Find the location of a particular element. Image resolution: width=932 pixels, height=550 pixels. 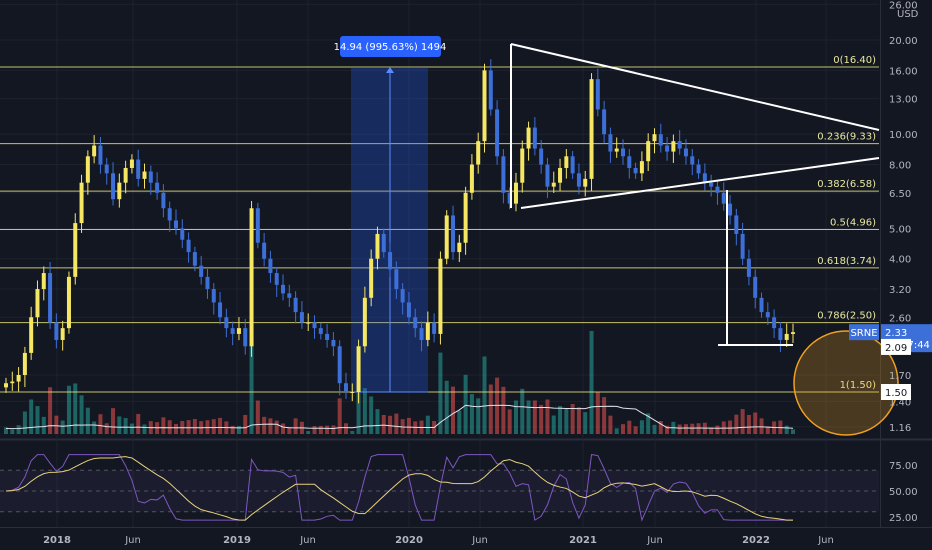

y-tick-label: 16.00 is located at coordinates (903, 71).